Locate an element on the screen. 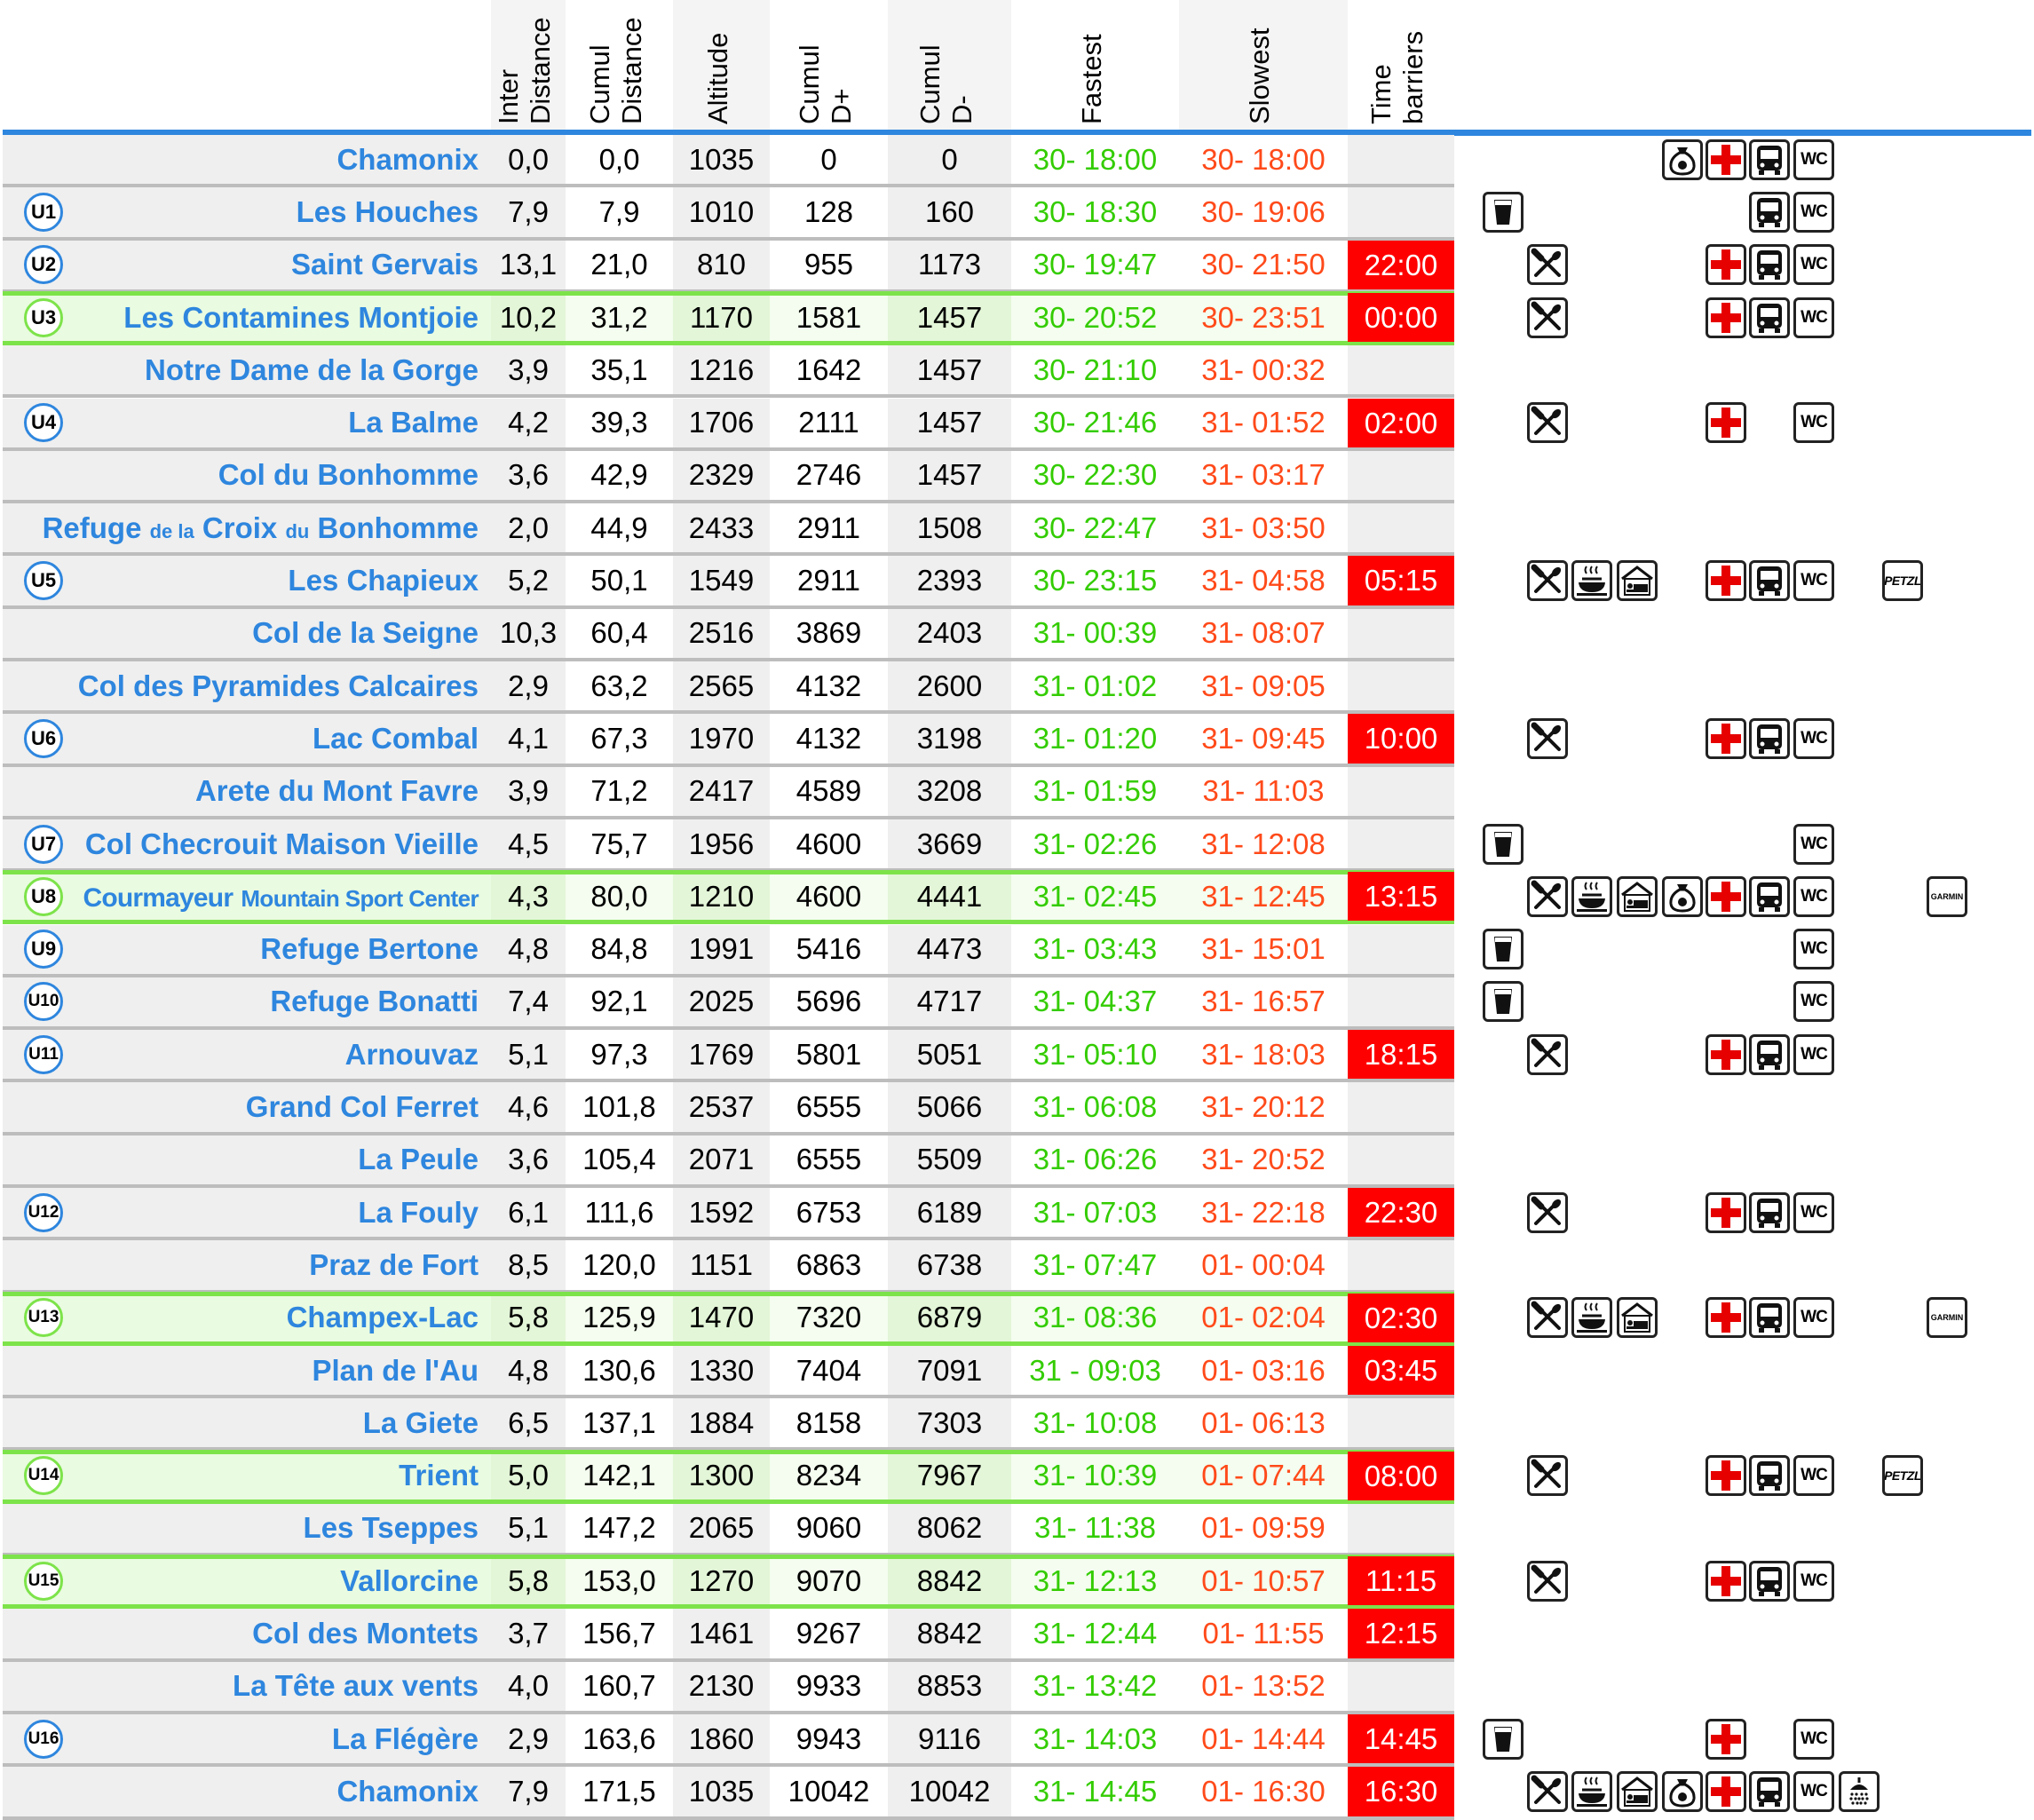 Image resolution: width=2034 pixels, height=1820 pixels. fastest-time: 31- 01:20 is located at coordinates (1095, 738).